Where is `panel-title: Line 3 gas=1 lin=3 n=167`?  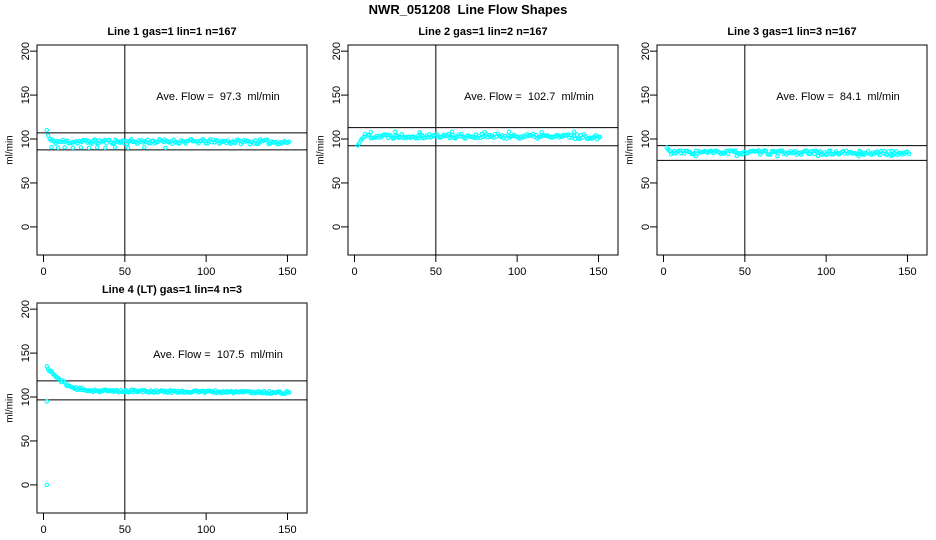
panel-title: Line 3 gas=1 lin=3 n=167 is located at coordinates (791, 32).